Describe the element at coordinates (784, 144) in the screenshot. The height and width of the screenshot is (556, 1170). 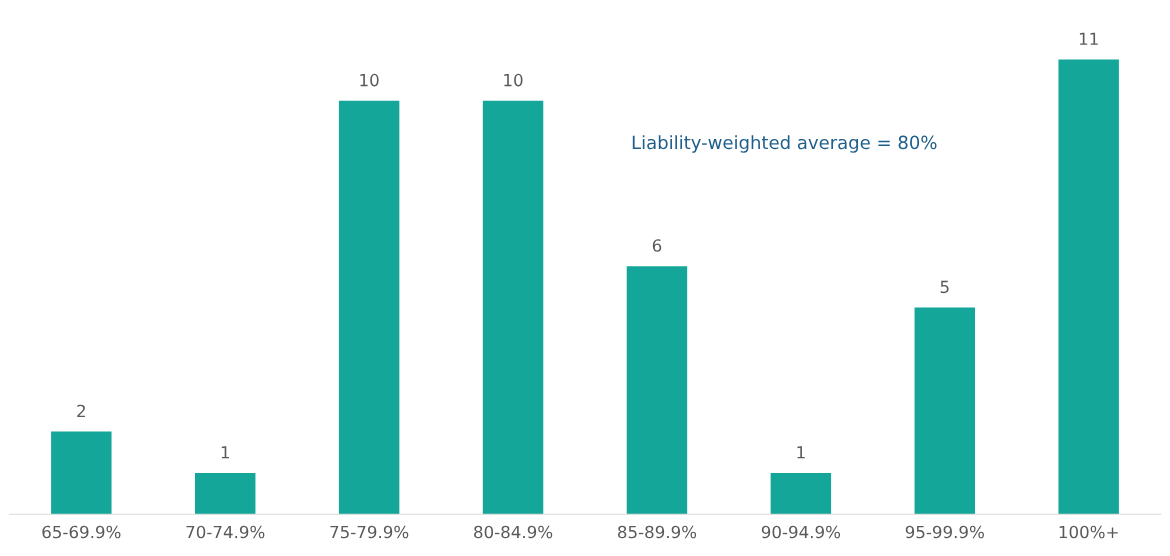
I see `annotation: Liability-weighted average = 80%` at that location.